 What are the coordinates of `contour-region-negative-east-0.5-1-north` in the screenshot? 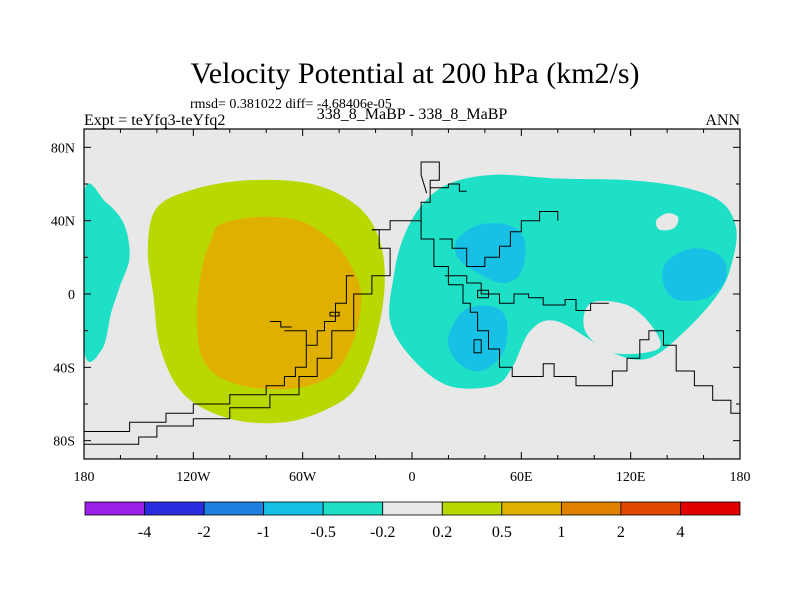 It's located at (490, 253).